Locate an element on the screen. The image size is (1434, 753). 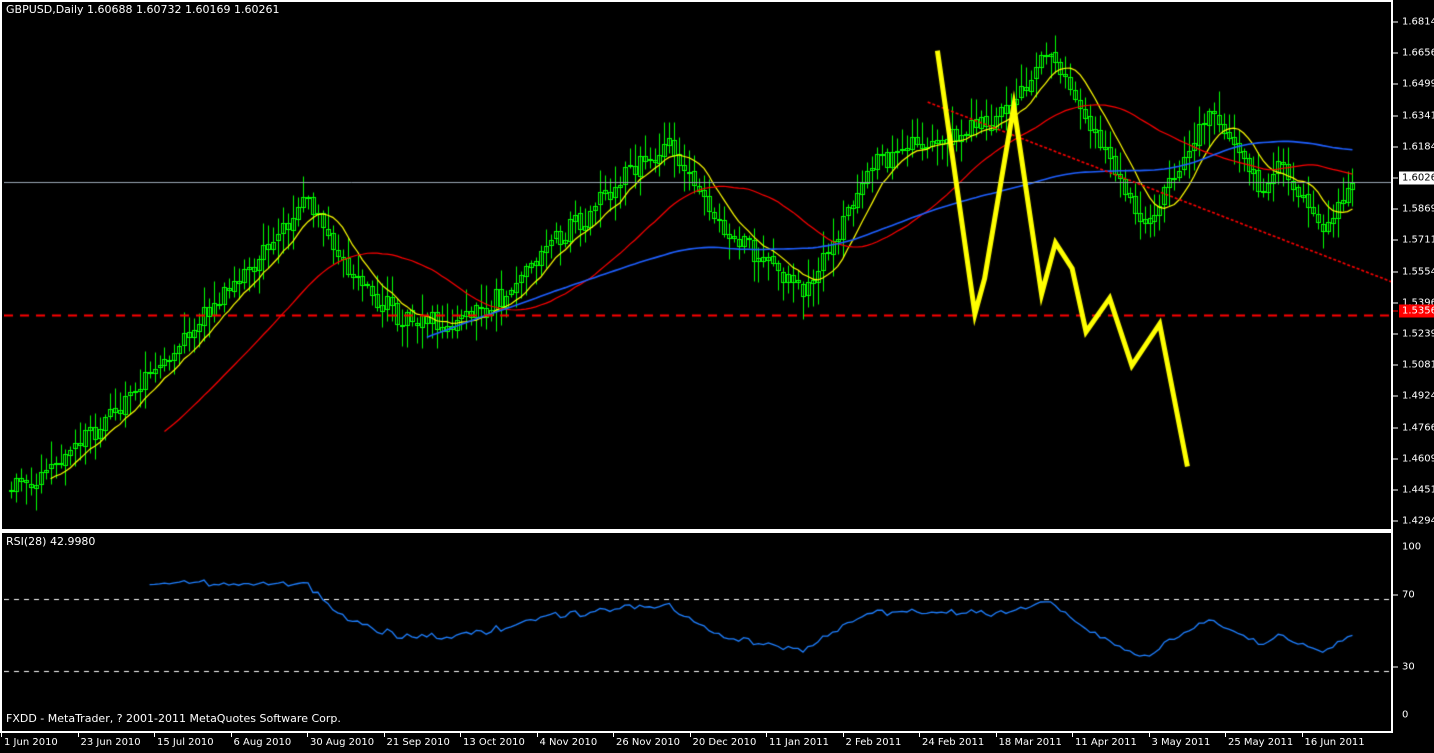
current-price-label: 1.60261 is located at coordinates (1416, 178).